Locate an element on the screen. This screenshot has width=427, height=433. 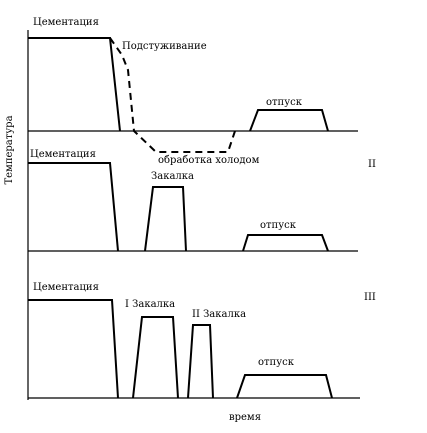
label: Подстуживание is located at coordinates (164, 46).